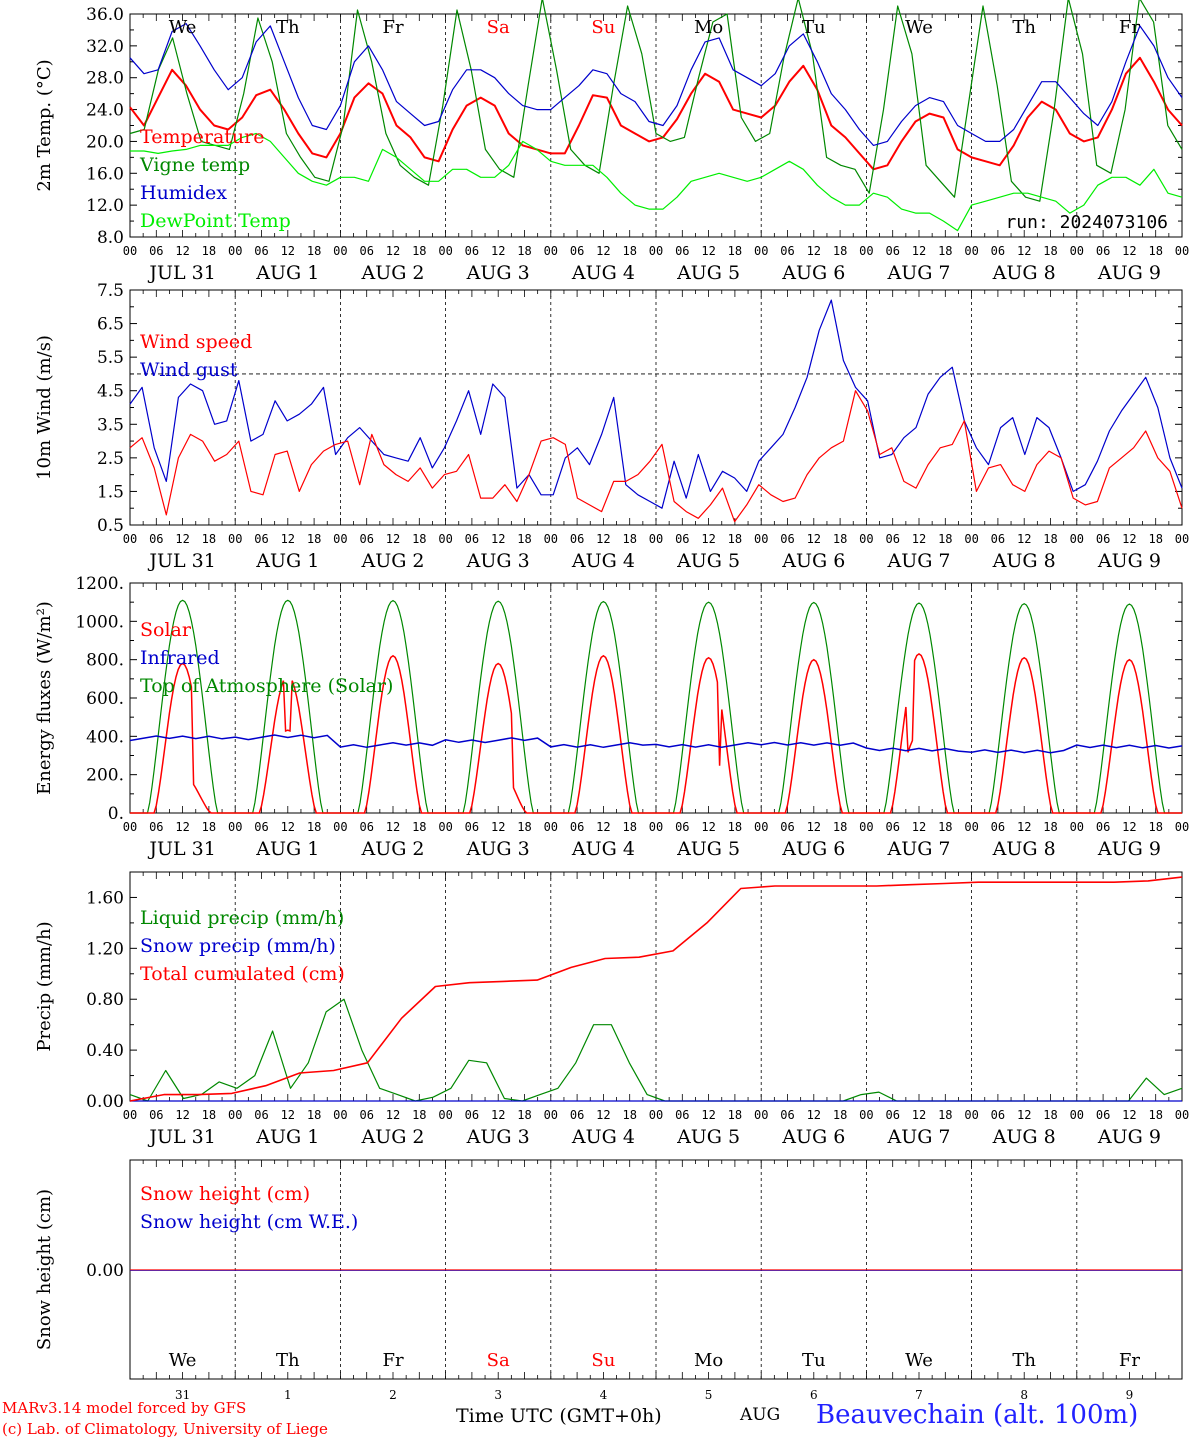  Describe the element at coordinates (105, 206) in the screenshot. I see `y-tick-label: 12.0` at that location.